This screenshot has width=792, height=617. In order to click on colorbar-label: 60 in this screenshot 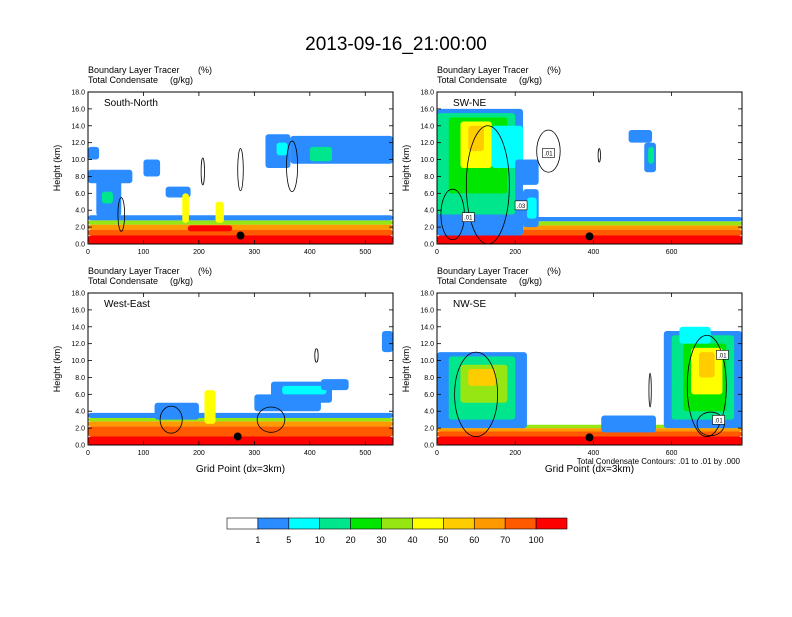, I will do `click(474, 540)`.